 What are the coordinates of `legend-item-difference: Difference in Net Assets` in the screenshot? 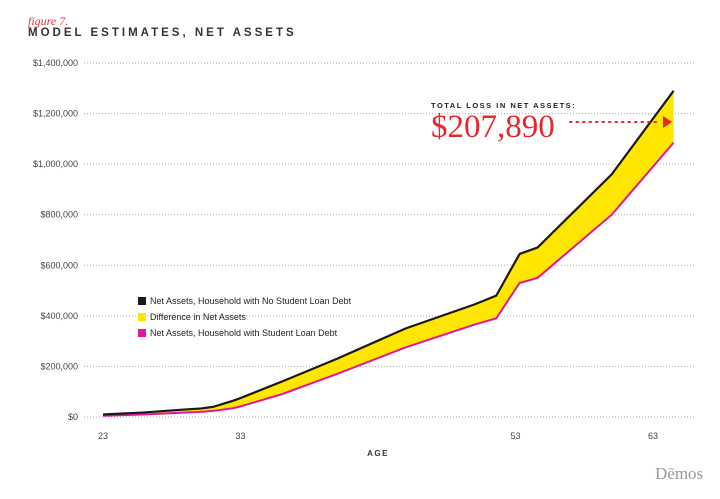 It's located at (192, 317).